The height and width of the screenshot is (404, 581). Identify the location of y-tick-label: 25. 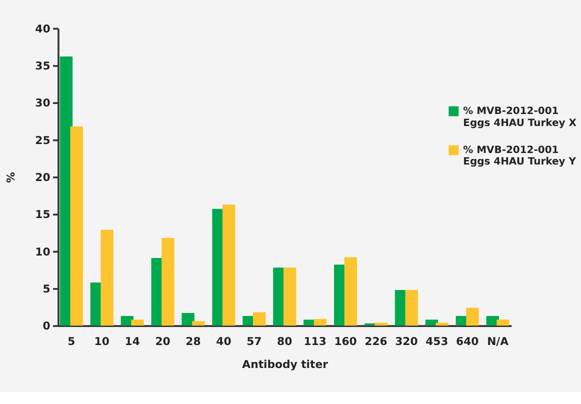
(42, 140).